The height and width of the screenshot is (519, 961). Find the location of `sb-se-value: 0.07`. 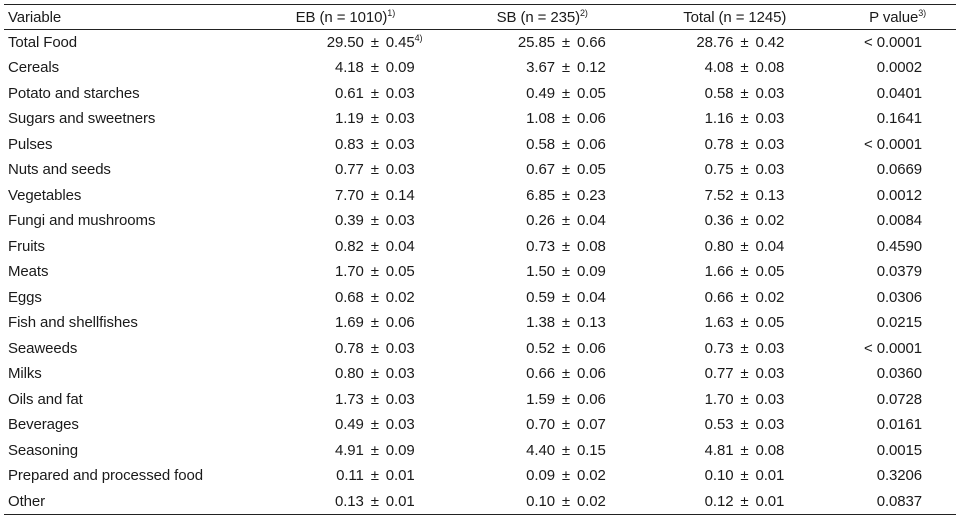

sb-se-value: 0.07 is located at coordinates (591, 425).